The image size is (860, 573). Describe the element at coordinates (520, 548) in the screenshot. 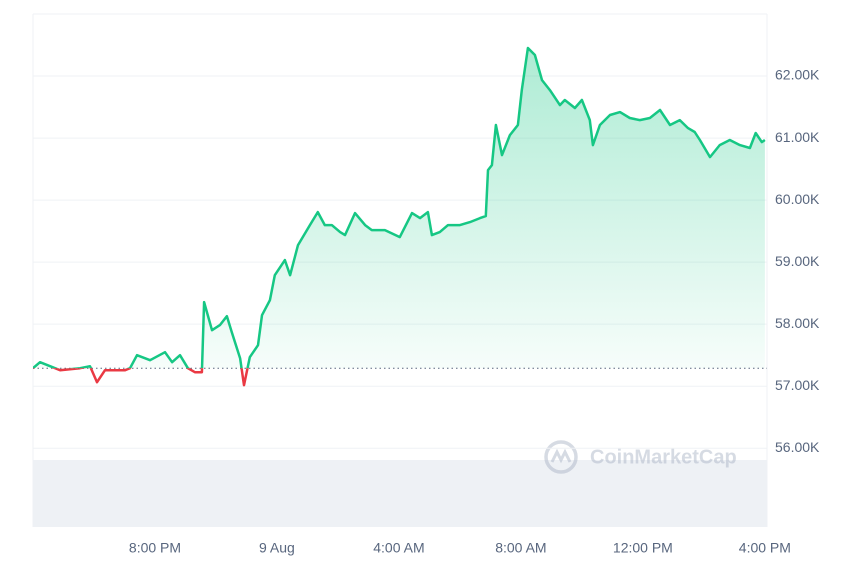

I see `x-tick-label: 8:00 AM` at that location.